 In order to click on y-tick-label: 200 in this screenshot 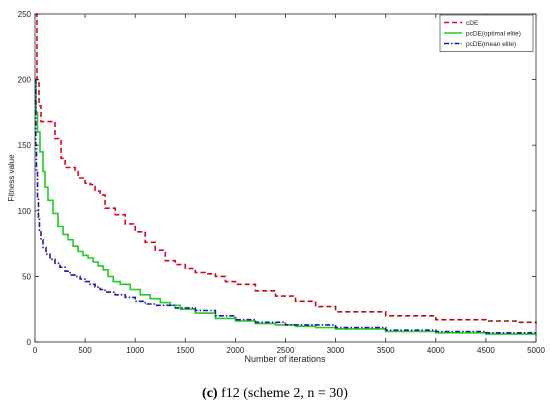, I will do `click(25, 80)`.